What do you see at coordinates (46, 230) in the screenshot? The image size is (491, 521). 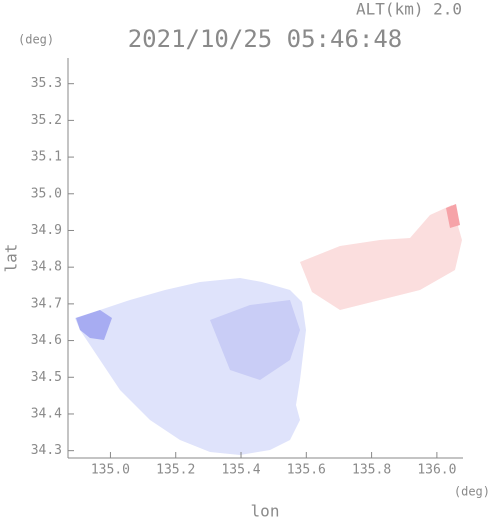 I see `y-tick-label: 34.9` at bounding box center [46, 230].